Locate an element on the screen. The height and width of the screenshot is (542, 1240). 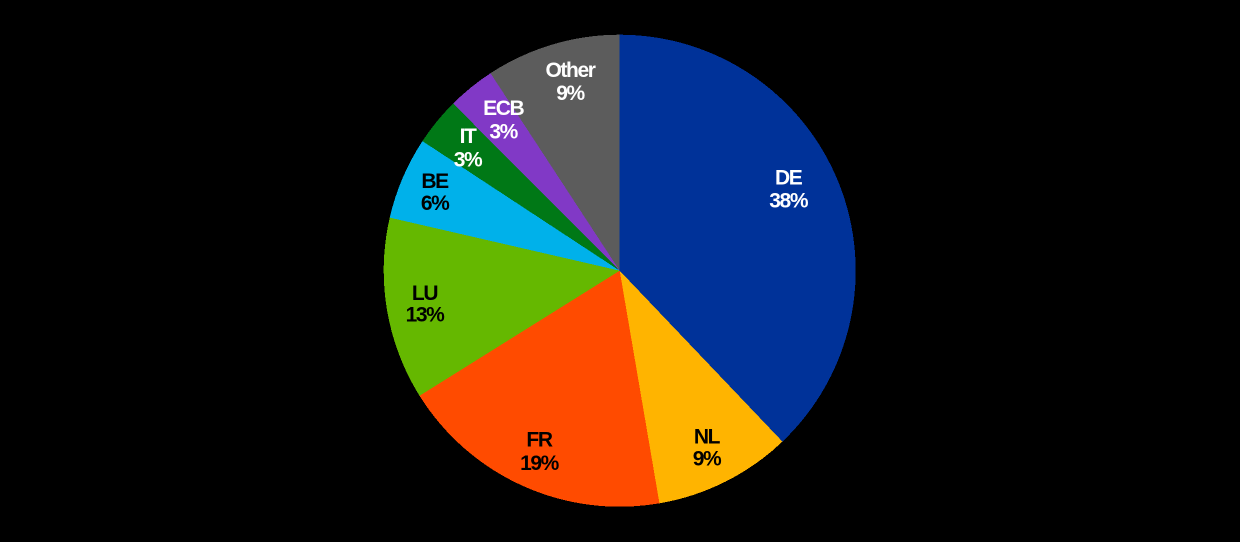
svg-text: BE is located at coordinates (435, 181).